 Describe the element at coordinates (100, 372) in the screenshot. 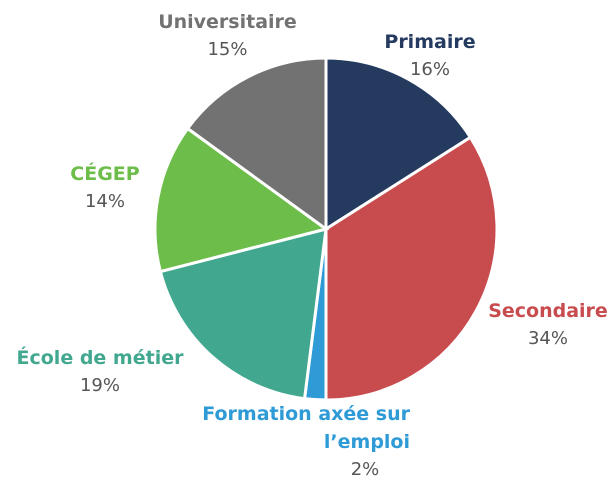

I see `slice-label: École de métier 19%` at that location.